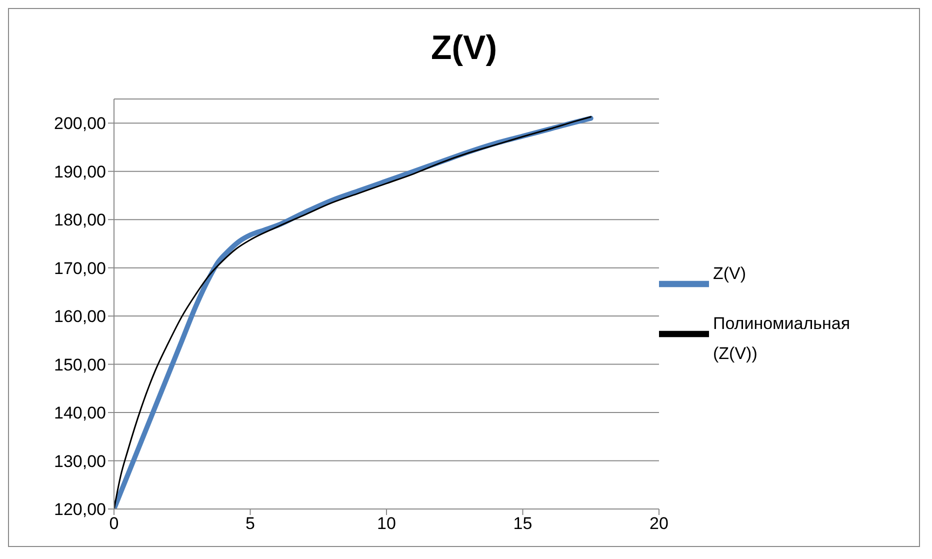 This screenshot has height=559, width=932. I want to click on x-tick-label: 5, so click(250, 524).